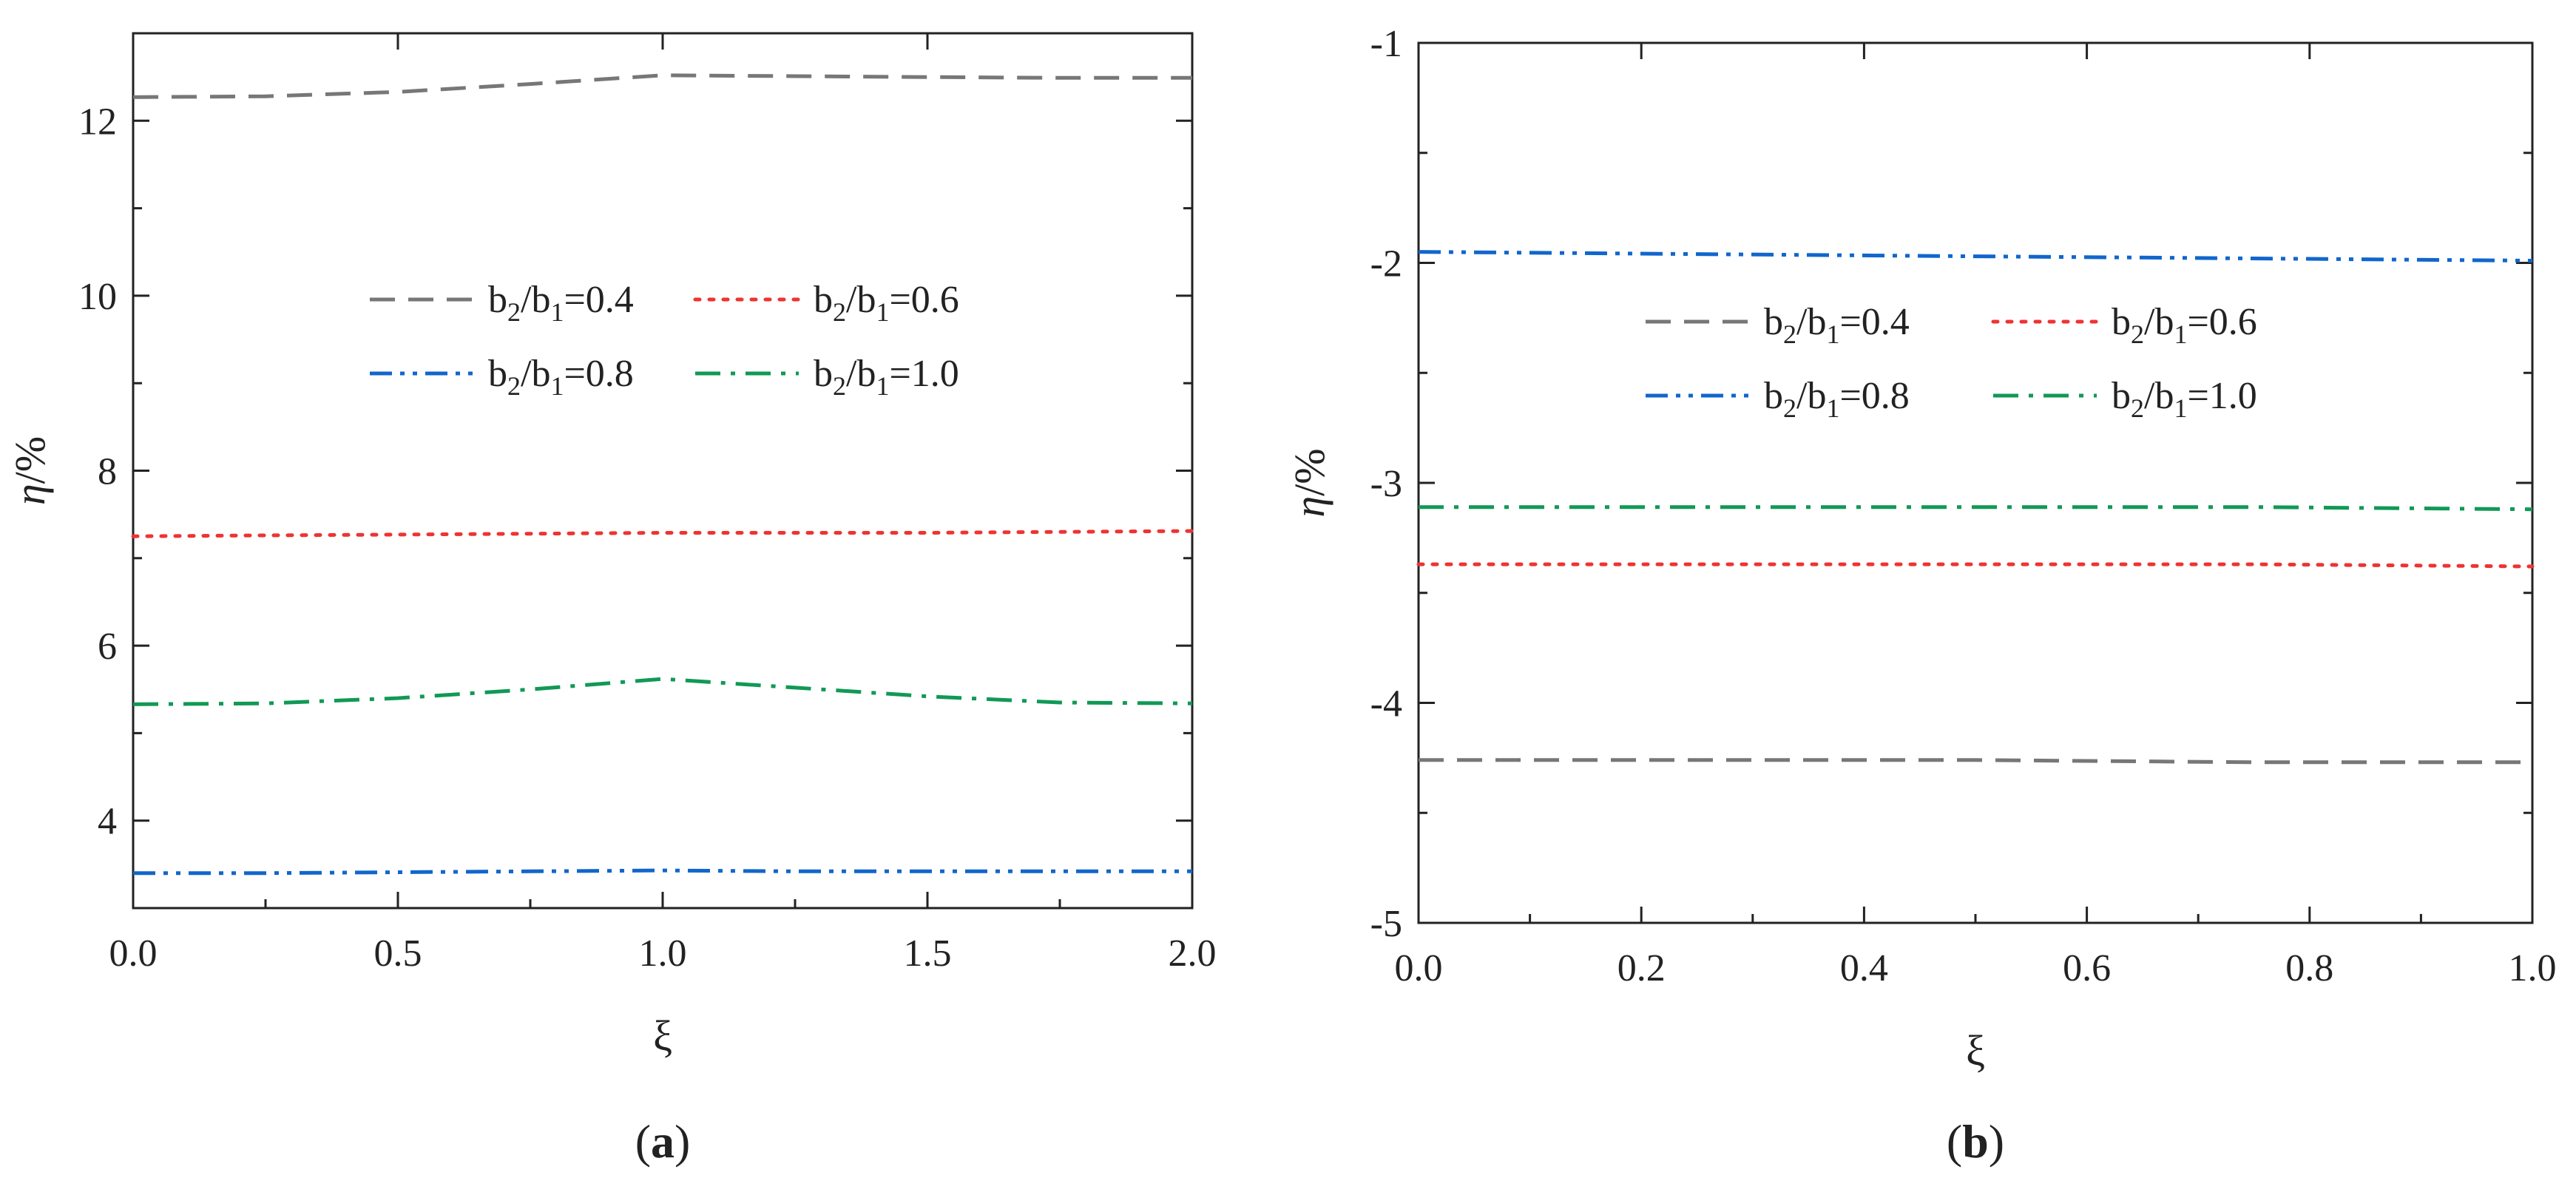 The image size is (2576, 1195). What do you see at coordinates (107, 822) in the screenshot?
I see `y-tick-label: 4` at bounding box center [107, 822].